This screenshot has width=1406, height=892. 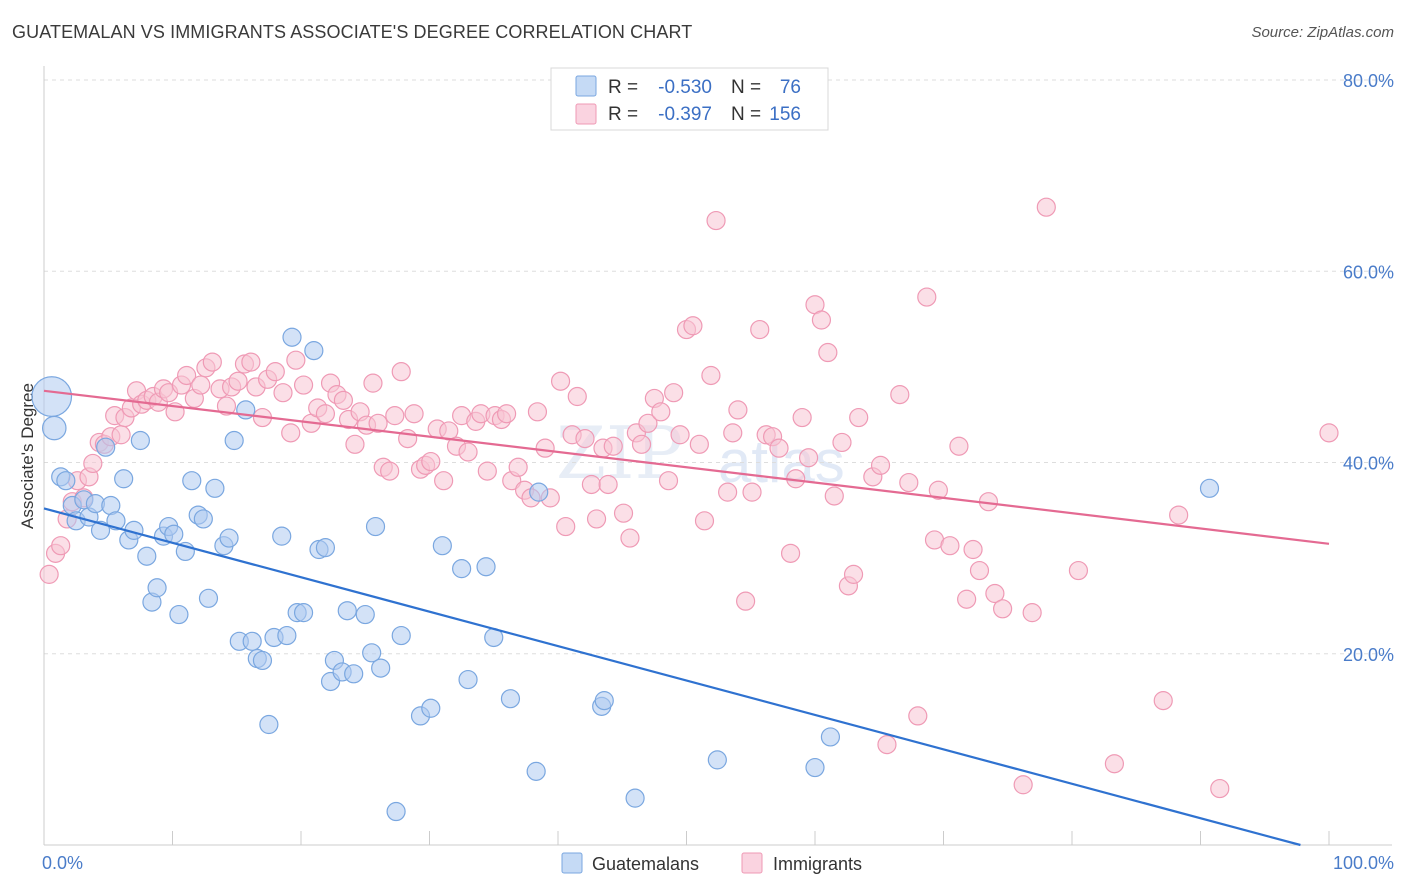 What do you see at coordinates (586, 114) in the screenshot?
I see `legend-swatch-immigrants` at bounding box center [586, 114].